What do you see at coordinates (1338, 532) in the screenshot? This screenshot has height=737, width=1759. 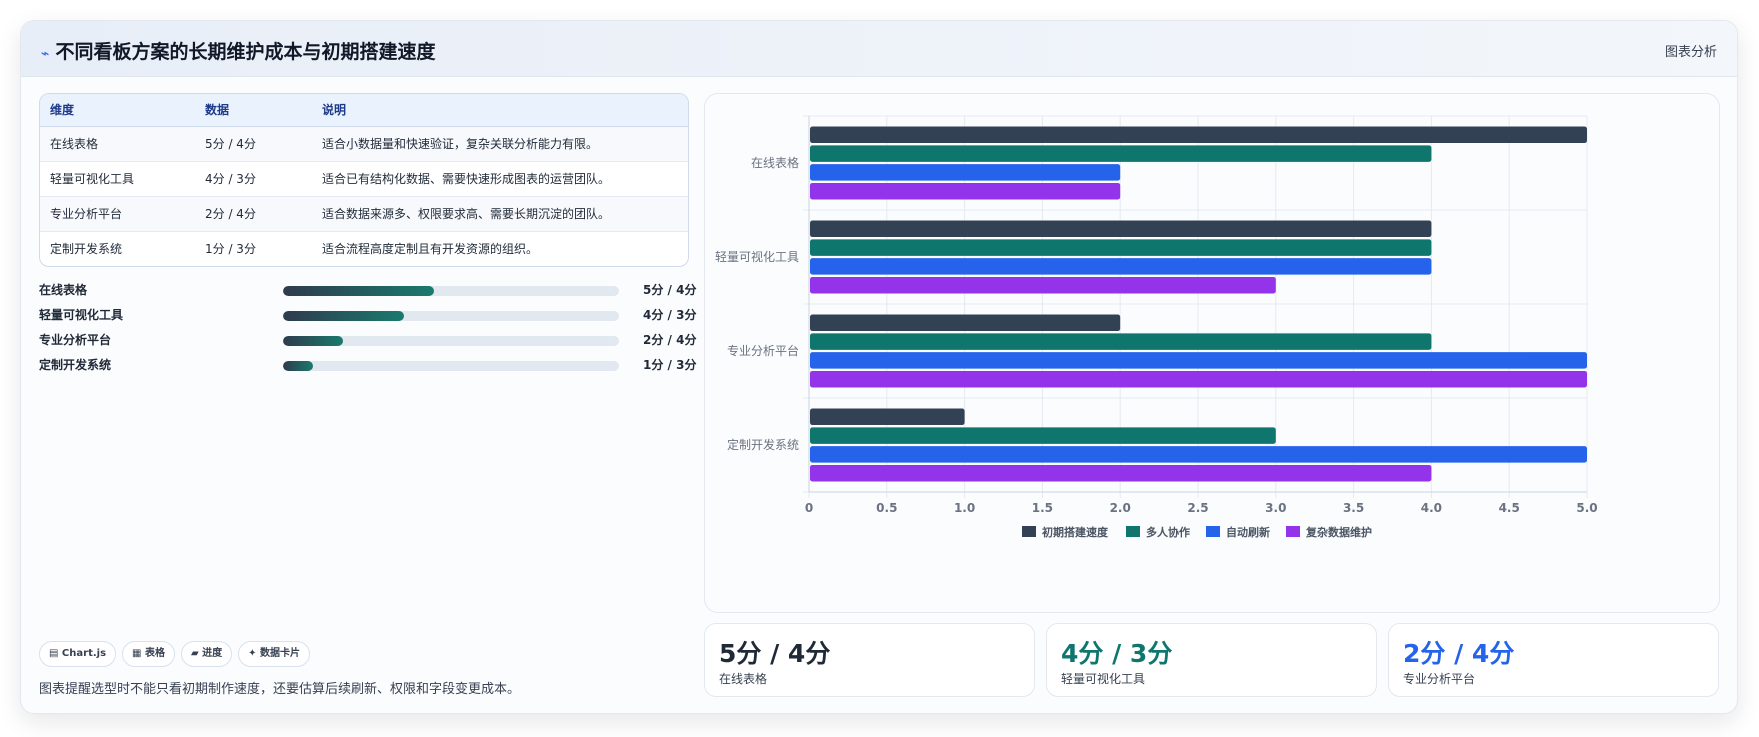 I see `legend-label: 复杂数据维护` at bounding box center [1338, 532].